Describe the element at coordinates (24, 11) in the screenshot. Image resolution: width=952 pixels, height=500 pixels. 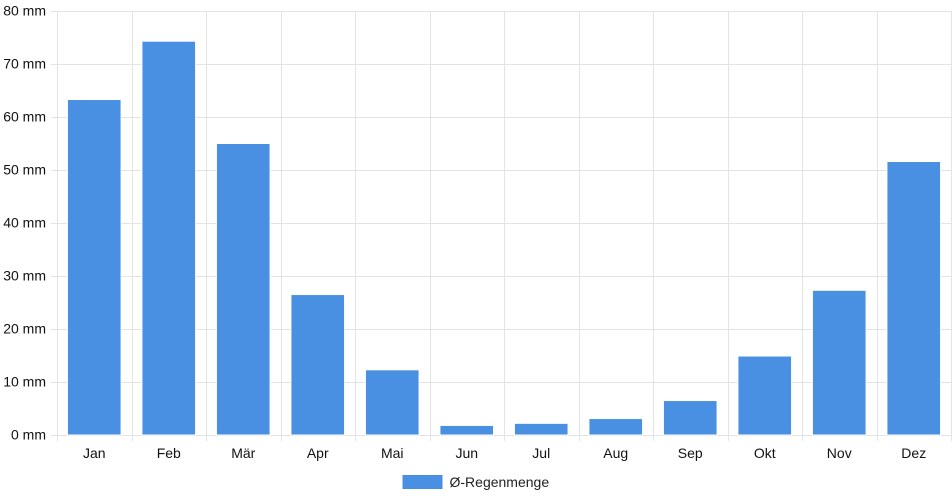
I see `y-tick-label: 80 mm` at that location.